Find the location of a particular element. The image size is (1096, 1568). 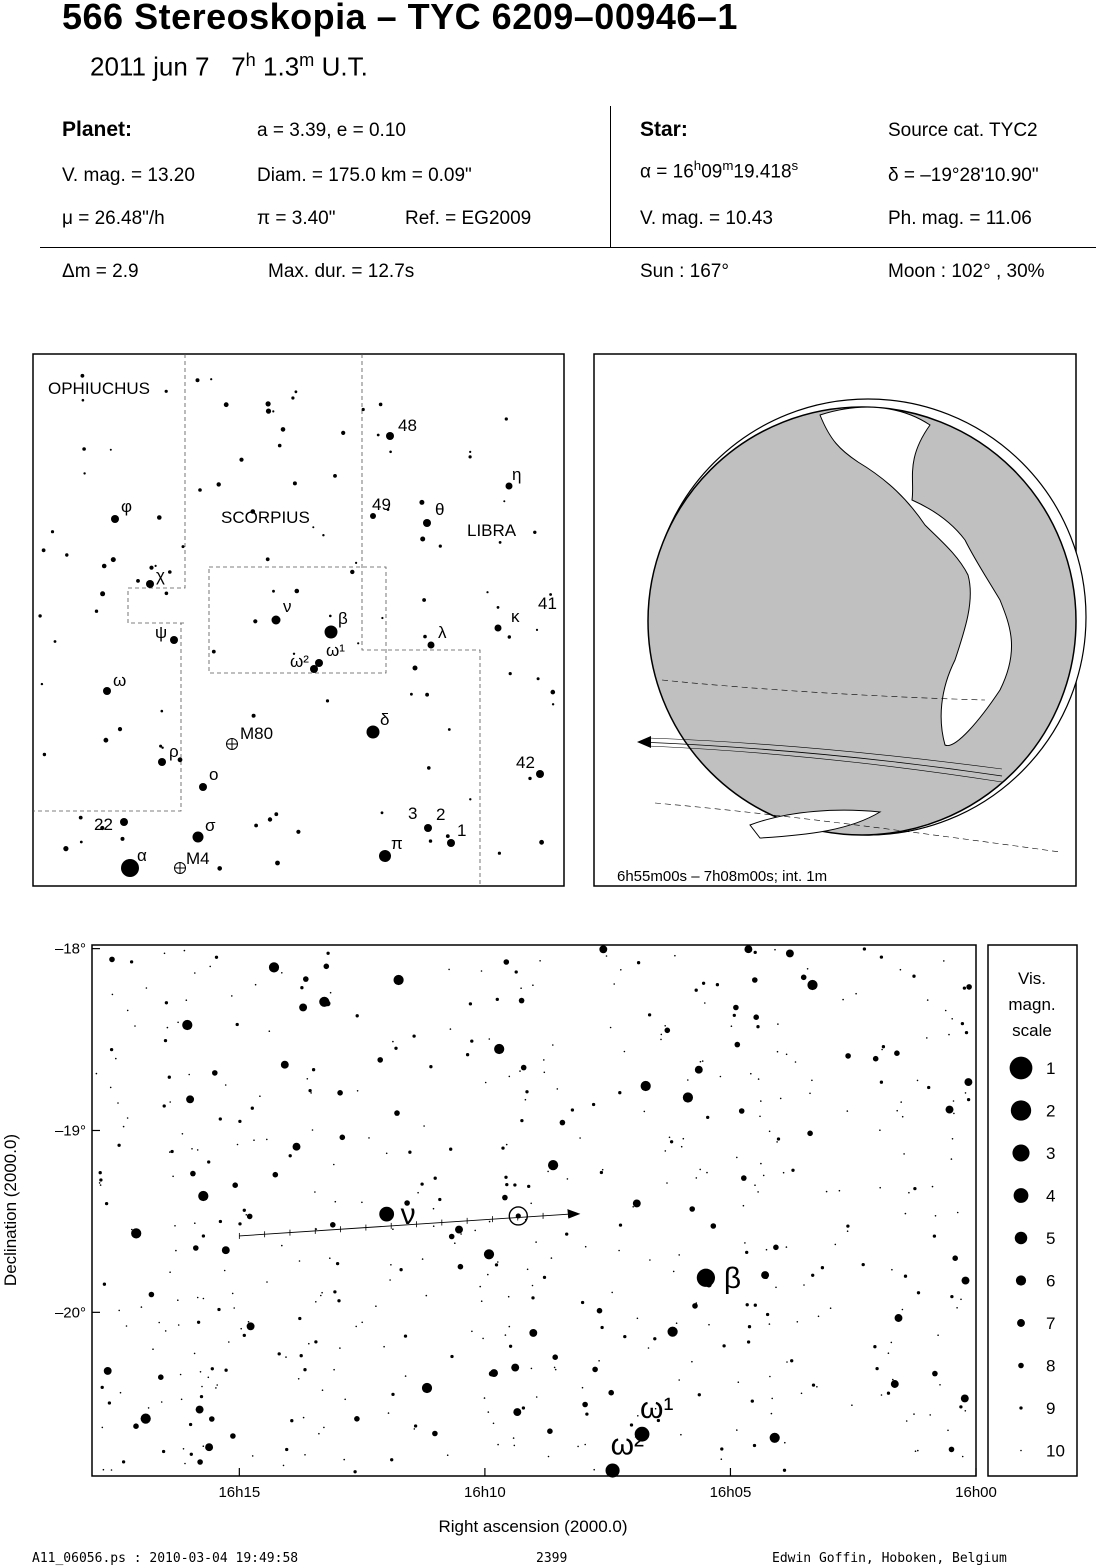

sun-elongation: Sun : 167° is located at coordinates (684, 271).